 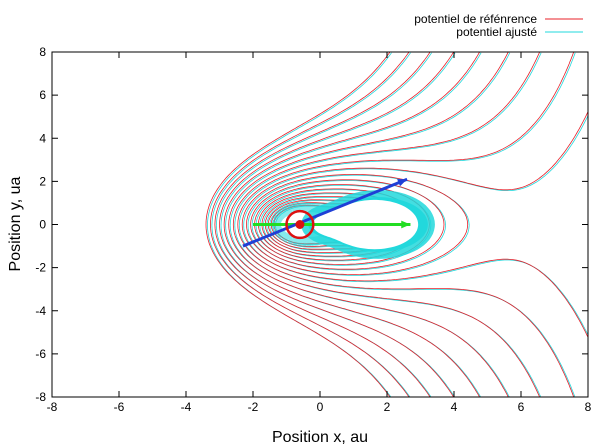 I want to click on blue-arrow-head, so click(x=402, y=183).